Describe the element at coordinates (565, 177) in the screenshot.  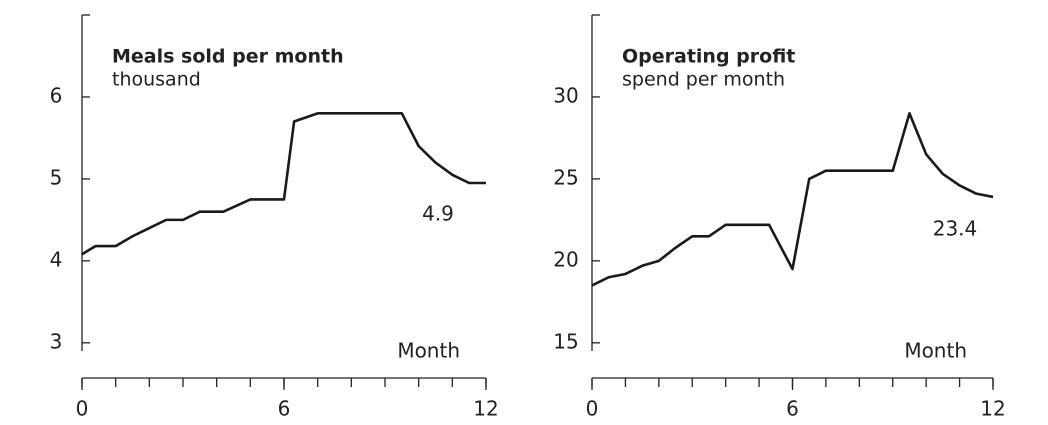
I see `y-tick-label: 25` at that location.